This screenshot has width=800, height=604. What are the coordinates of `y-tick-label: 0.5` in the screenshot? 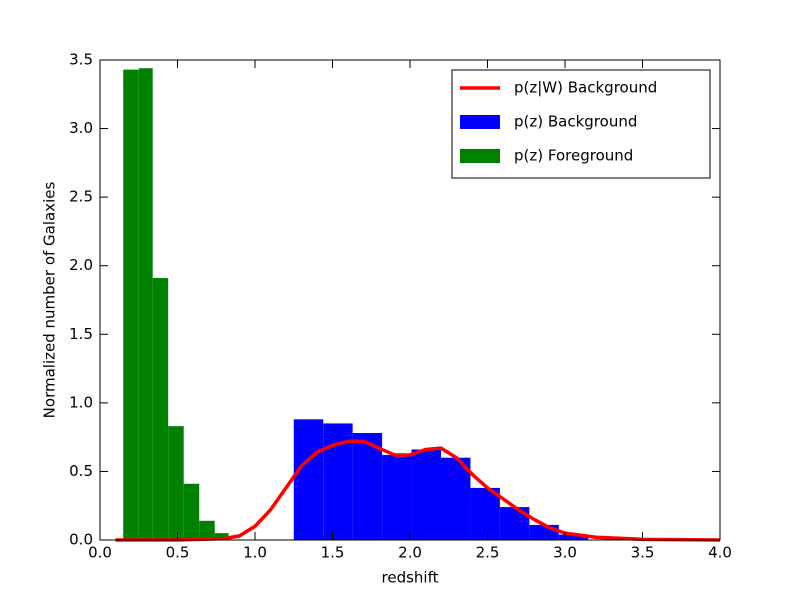 It's located at (81, 471).